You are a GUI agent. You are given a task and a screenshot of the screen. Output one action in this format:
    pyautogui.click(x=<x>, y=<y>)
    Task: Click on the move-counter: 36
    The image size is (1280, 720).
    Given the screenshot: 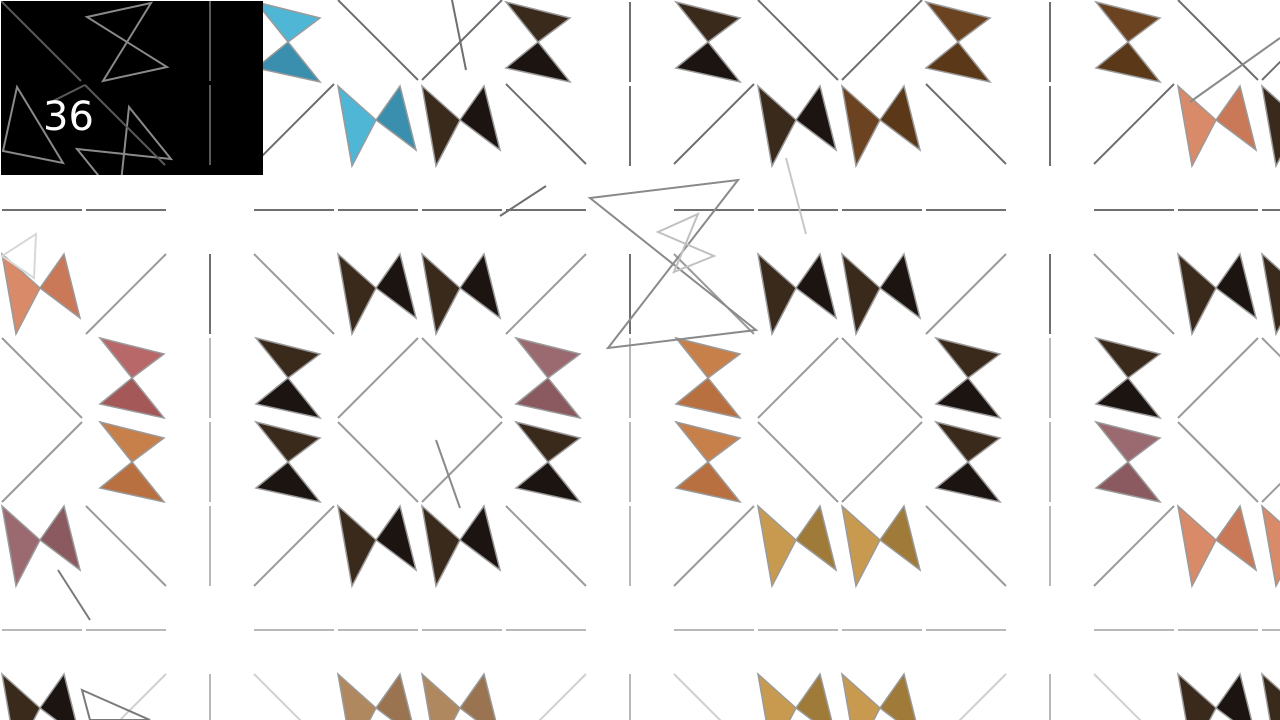 What is the action you would take?
    pyautogui.click(x=68, y=117)
    